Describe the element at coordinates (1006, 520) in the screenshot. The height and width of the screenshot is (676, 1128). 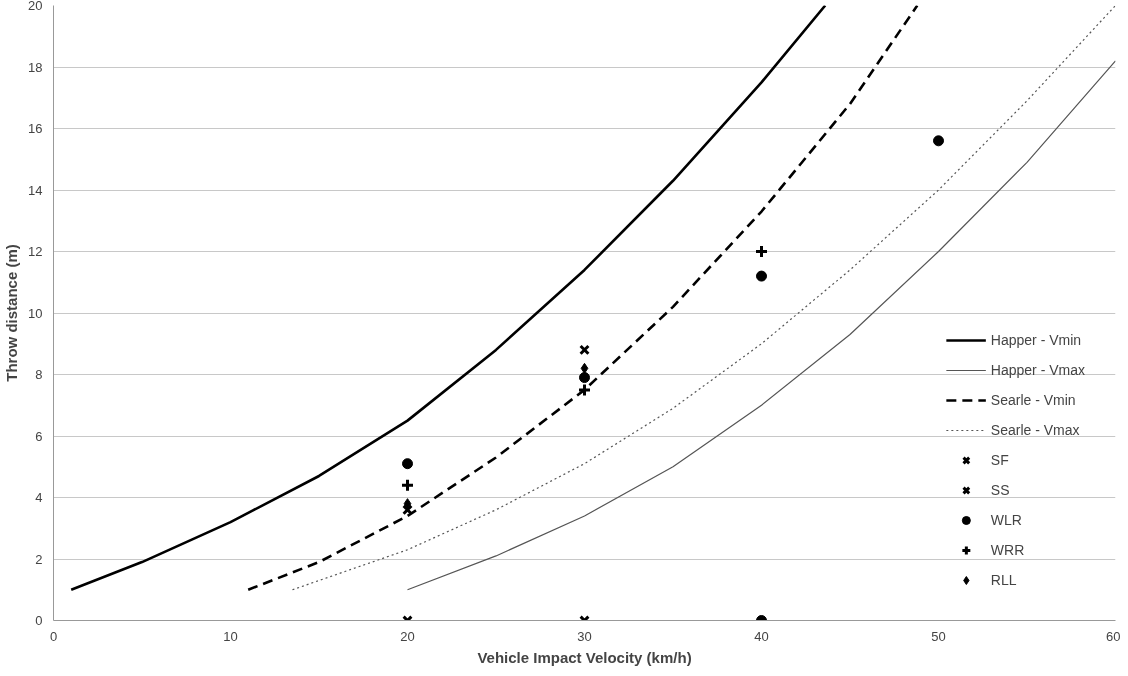
I see `legend-label: WLR` at that location.